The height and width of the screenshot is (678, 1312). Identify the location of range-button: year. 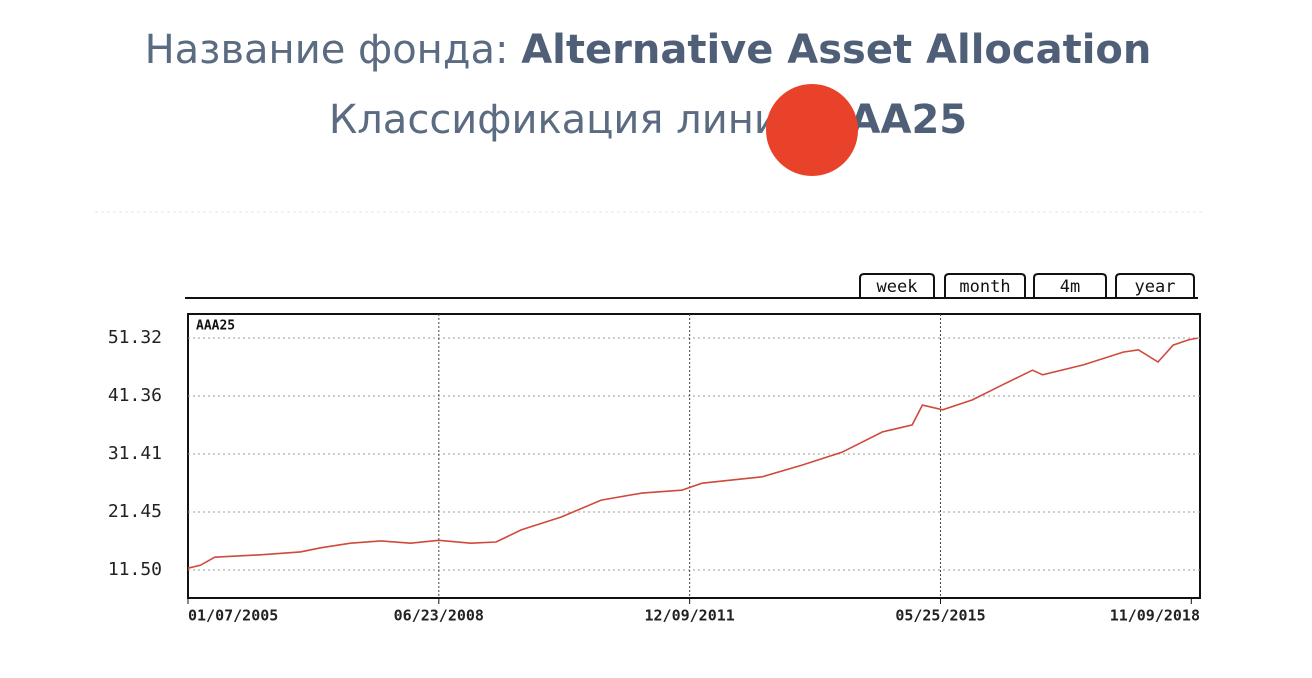
(1155, 285).